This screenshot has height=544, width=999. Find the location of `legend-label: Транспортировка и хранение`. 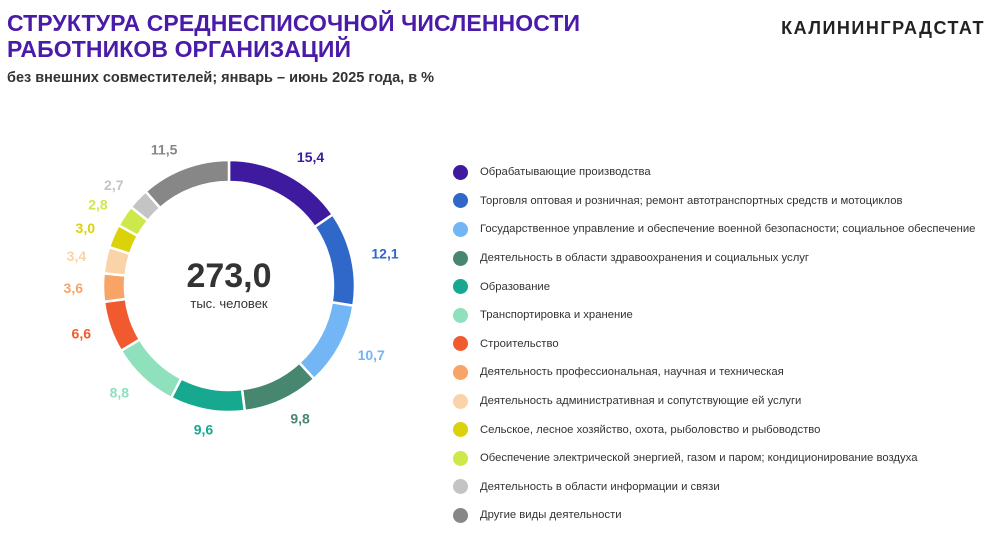

legend-label: Транспортировка и хранение is located at coordinates (556, 315).